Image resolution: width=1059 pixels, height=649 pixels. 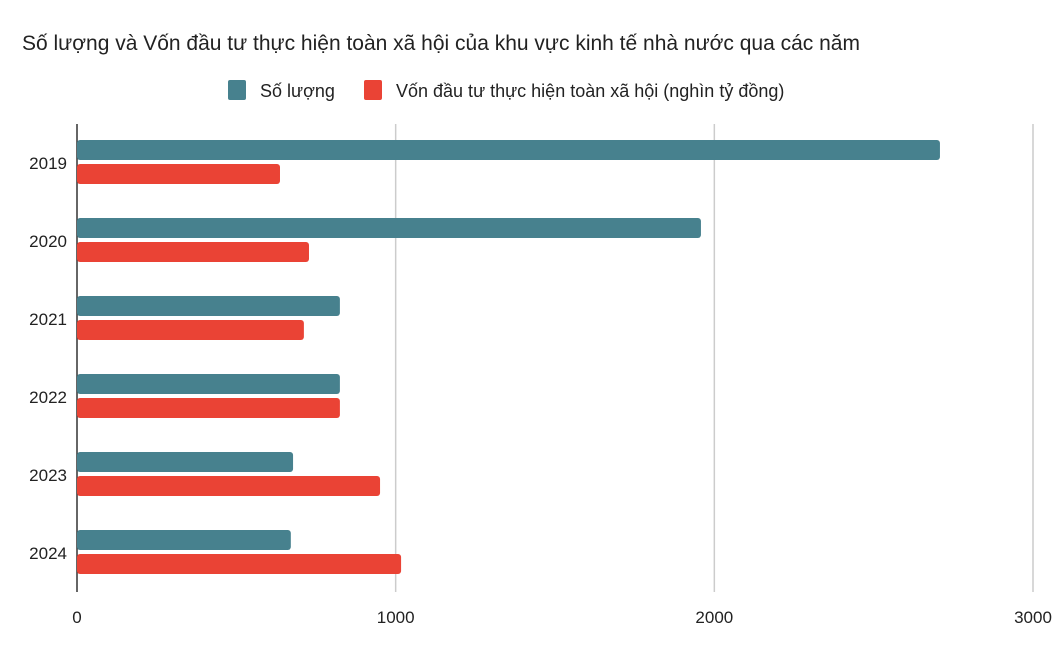 I want to click on legend-swatch-so-luong, so click(x=237, y=90).